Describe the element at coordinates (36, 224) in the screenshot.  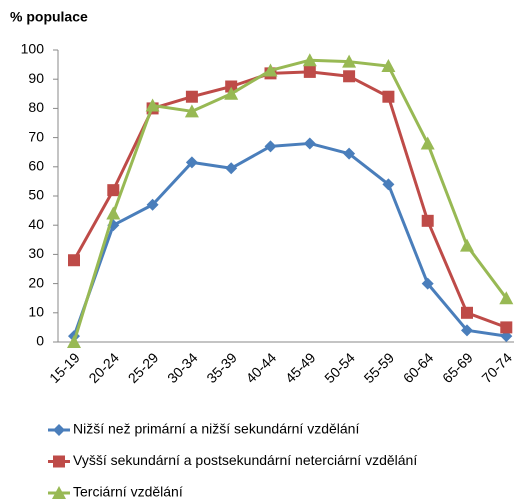
I see `y-tick-label: 40` at that location.